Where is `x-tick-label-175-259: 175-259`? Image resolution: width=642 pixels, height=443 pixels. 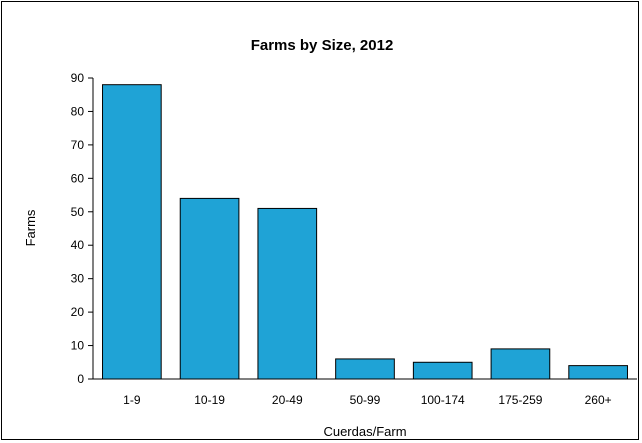 x-tick-label-175-259: 175-259 is located at coordinates (520, 400).